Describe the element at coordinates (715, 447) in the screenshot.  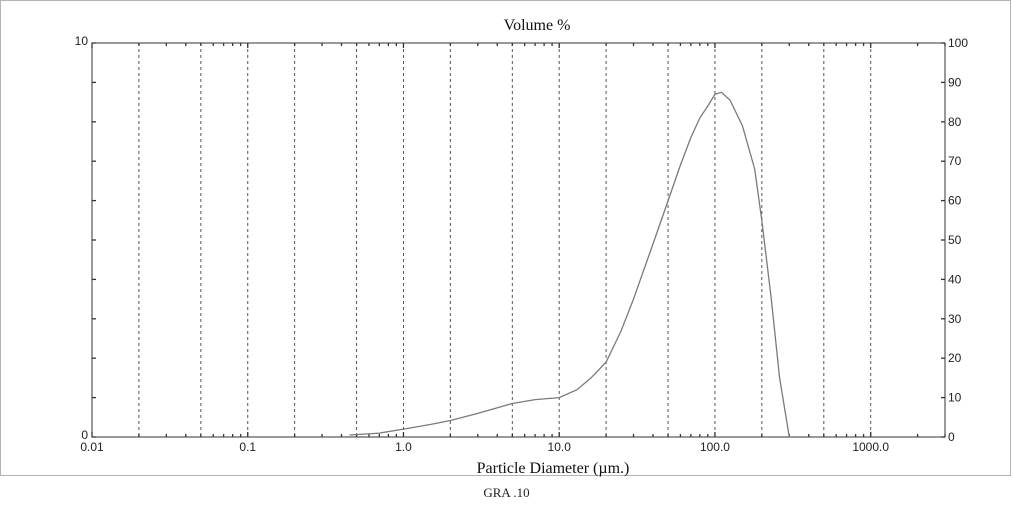
I see `x-tick-label: 100.0` at that location.